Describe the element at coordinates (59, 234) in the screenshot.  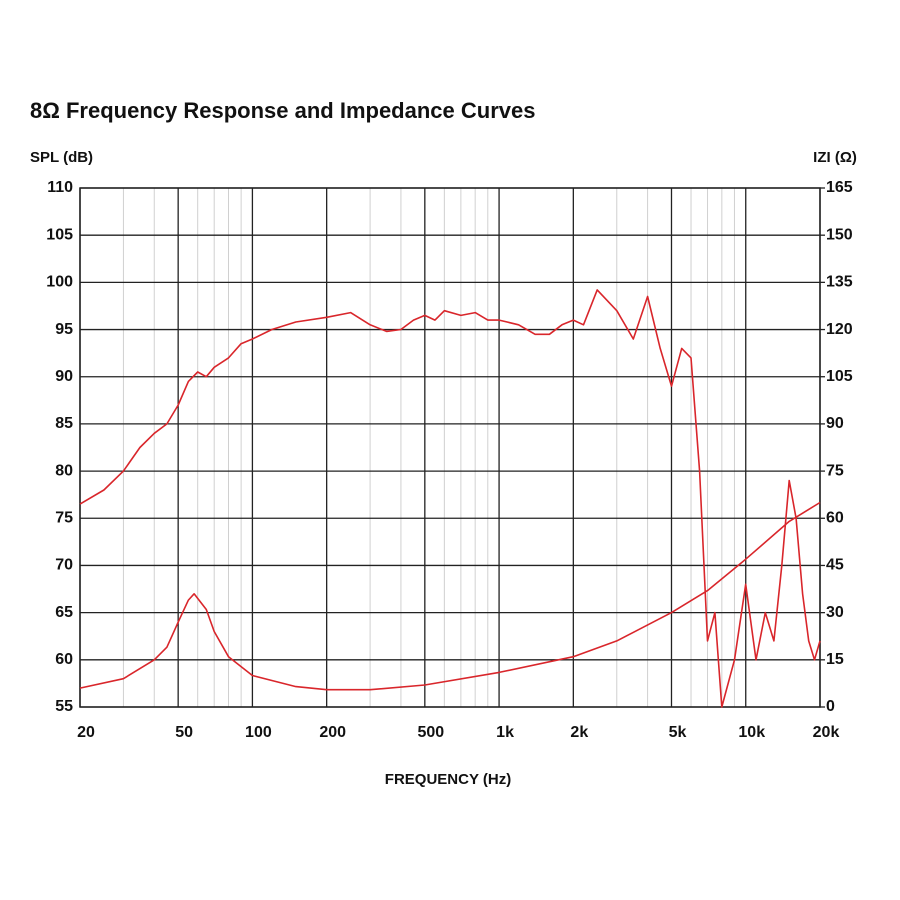
I see `y-tick-label: 105` at that location.